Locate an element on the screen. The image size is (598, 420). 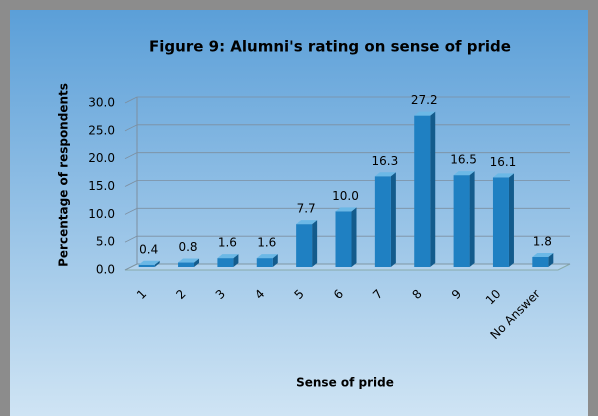
value-label: 0.4 is located at coordinates (148, 249).